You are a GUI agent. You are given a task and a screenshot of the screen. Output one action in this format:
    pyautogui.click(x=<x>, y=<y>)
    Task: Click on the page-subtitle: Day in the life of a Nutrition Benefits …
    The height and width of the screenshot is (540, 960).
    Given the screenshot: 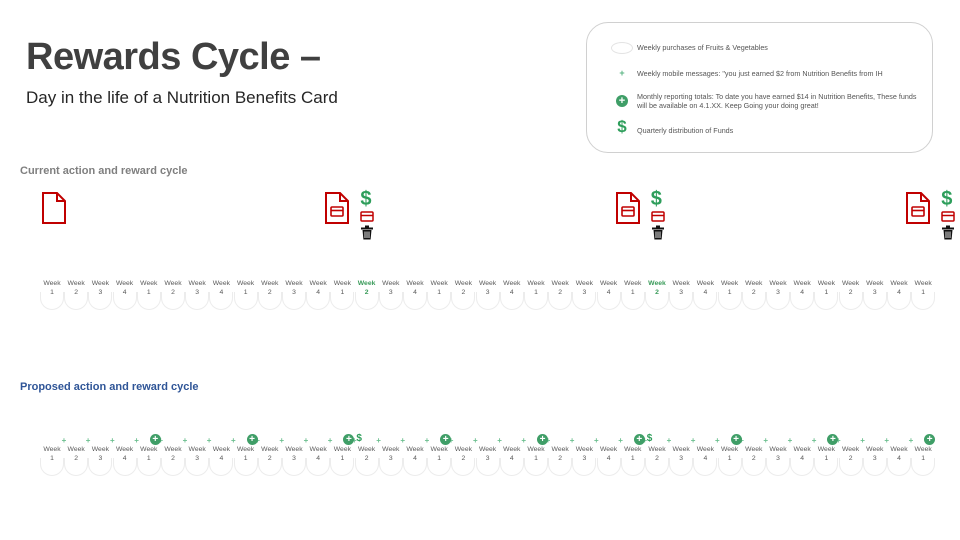 What is the action you would take?
    pyautogui.click(x=182, y=97)
    